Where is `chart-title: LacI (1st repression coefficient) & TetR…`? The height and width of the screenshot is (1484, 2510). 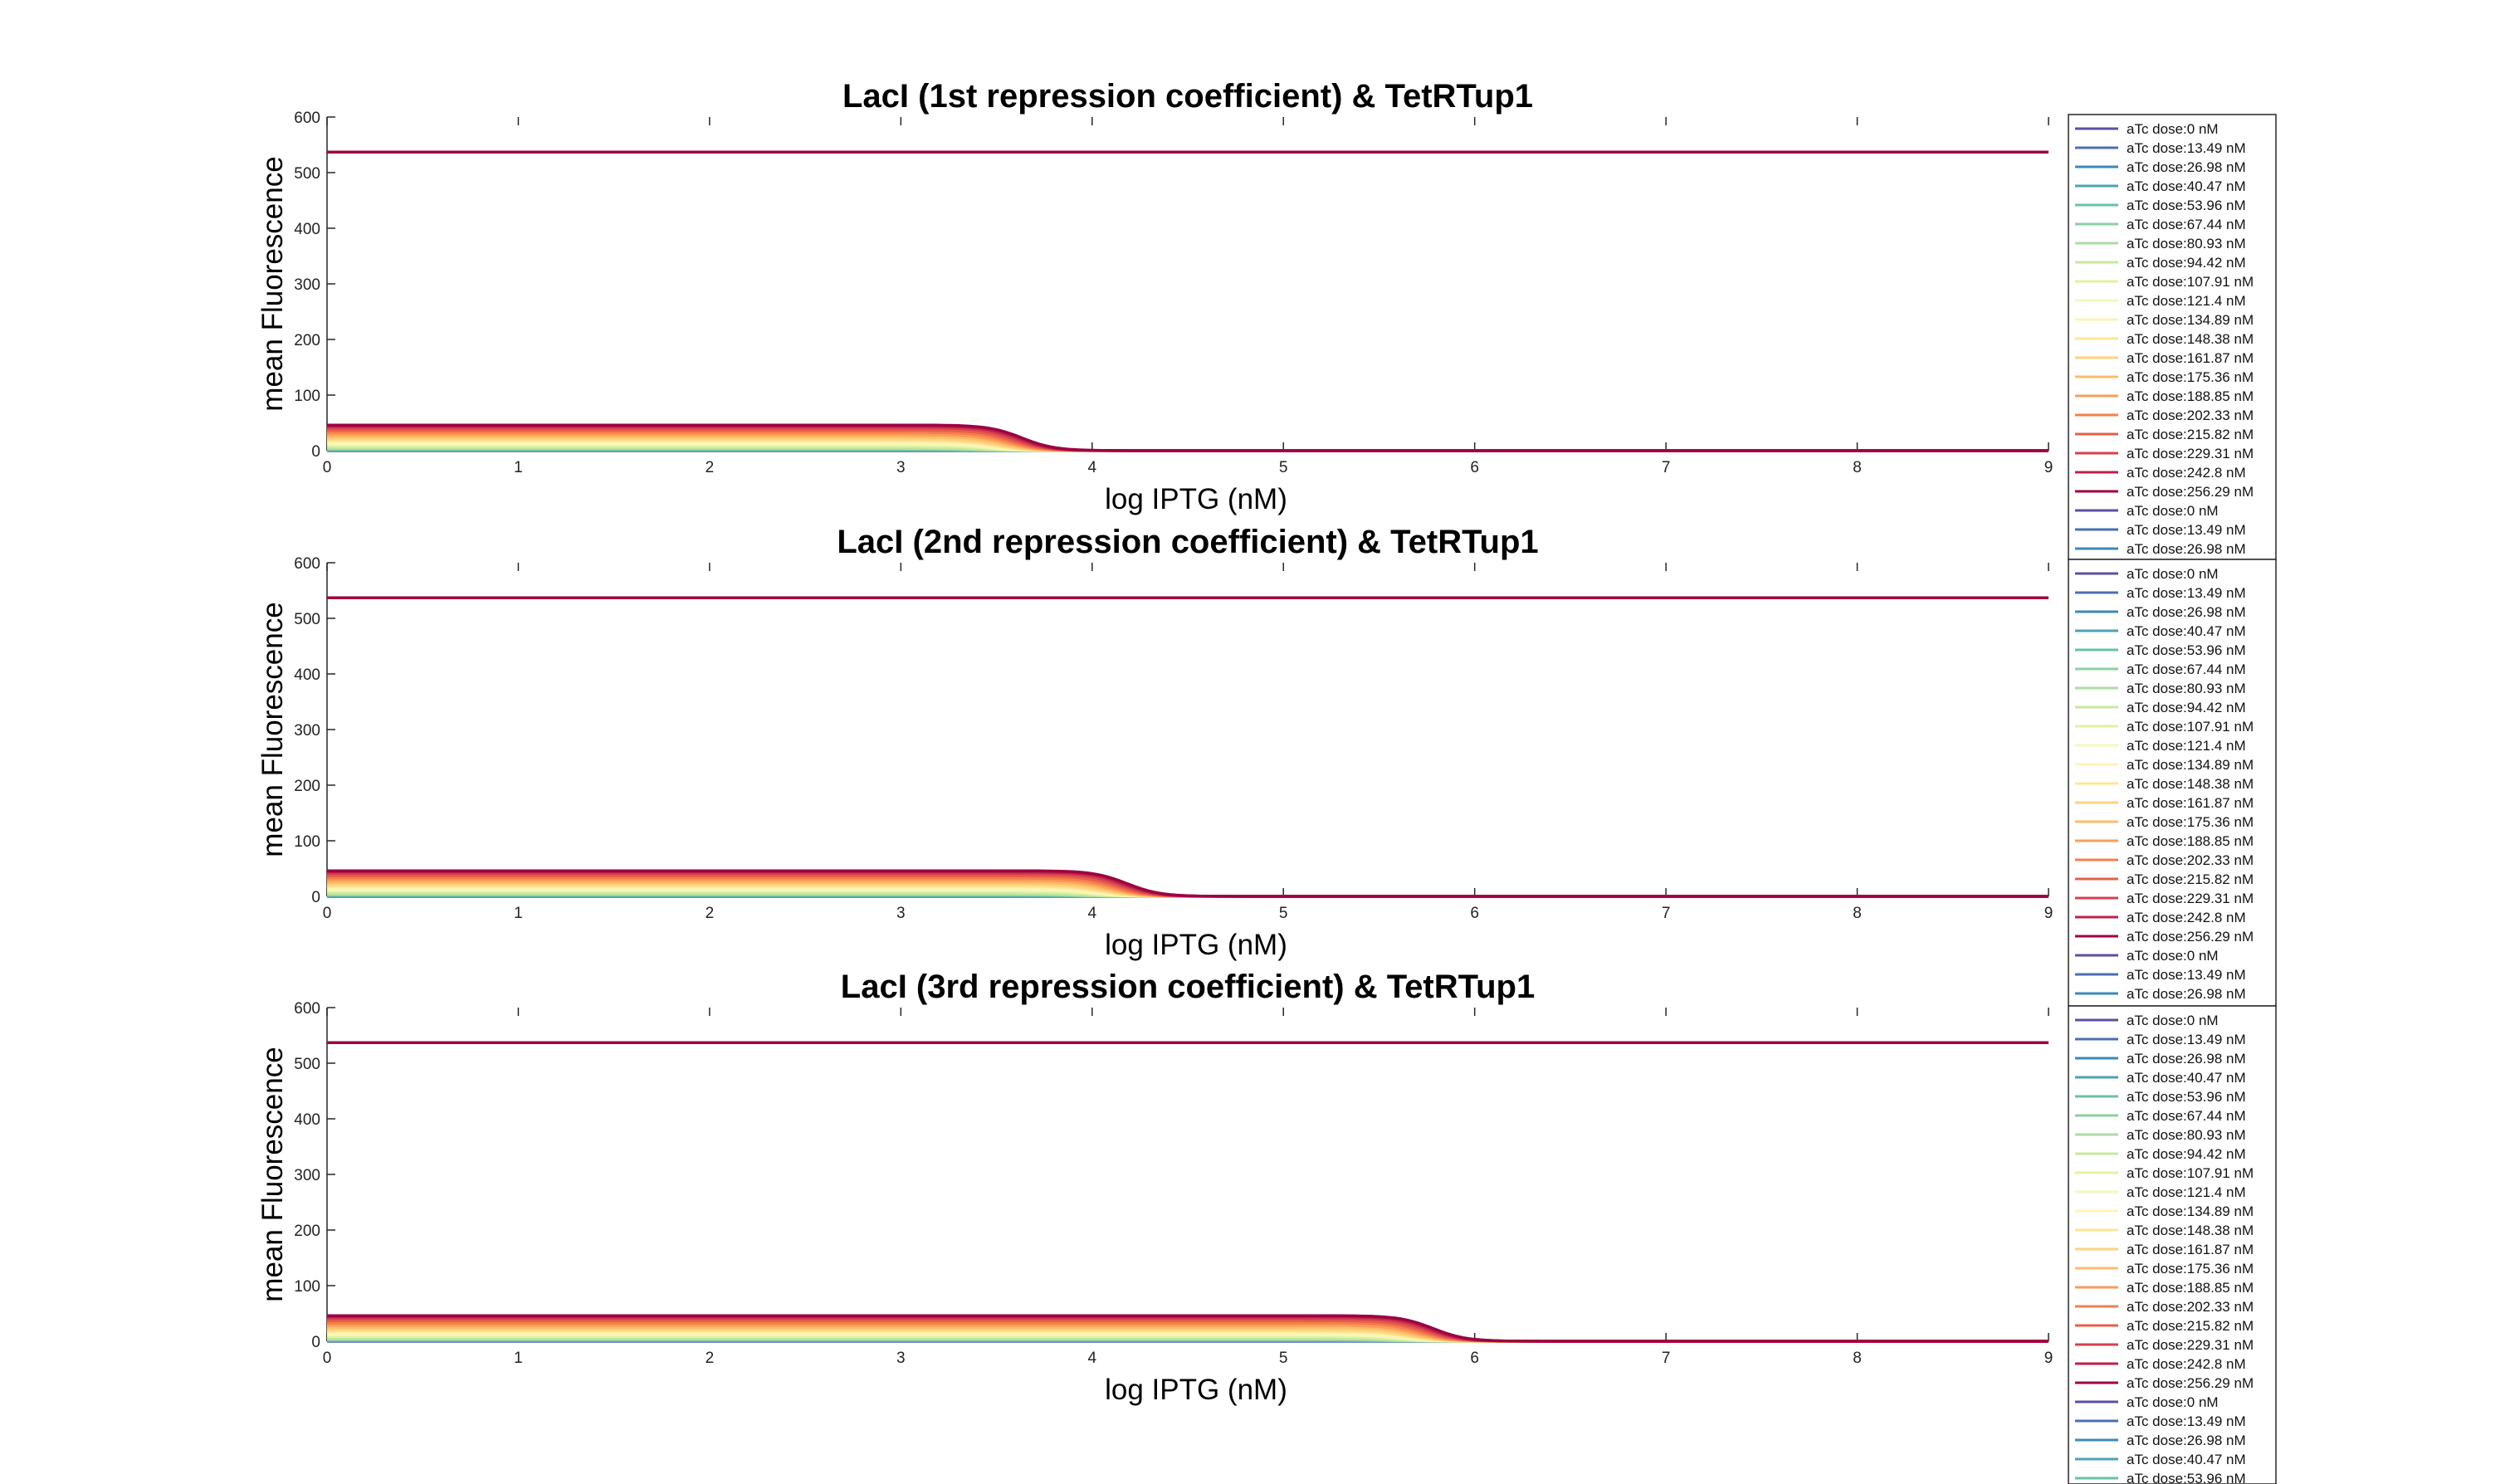
chart-title: LacI (1st repression coefficient) & TetR… is located at coordinates (1188, 96).